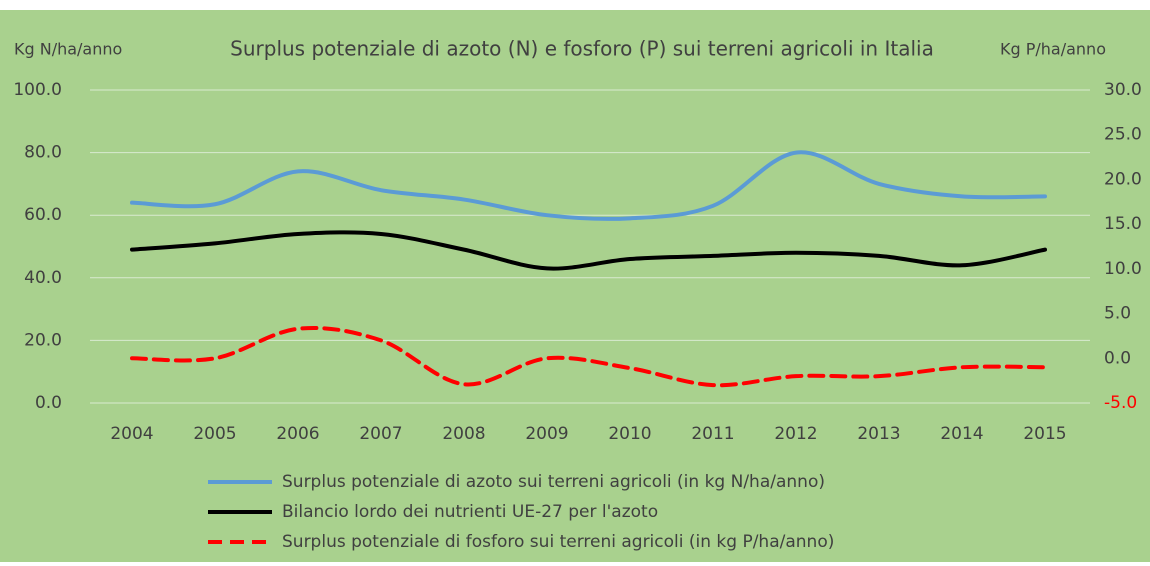  What do you see at coordinates (629, 434) in the screenshot?
I see `x-tick-label: 2010` at bounding box center [629, 434].